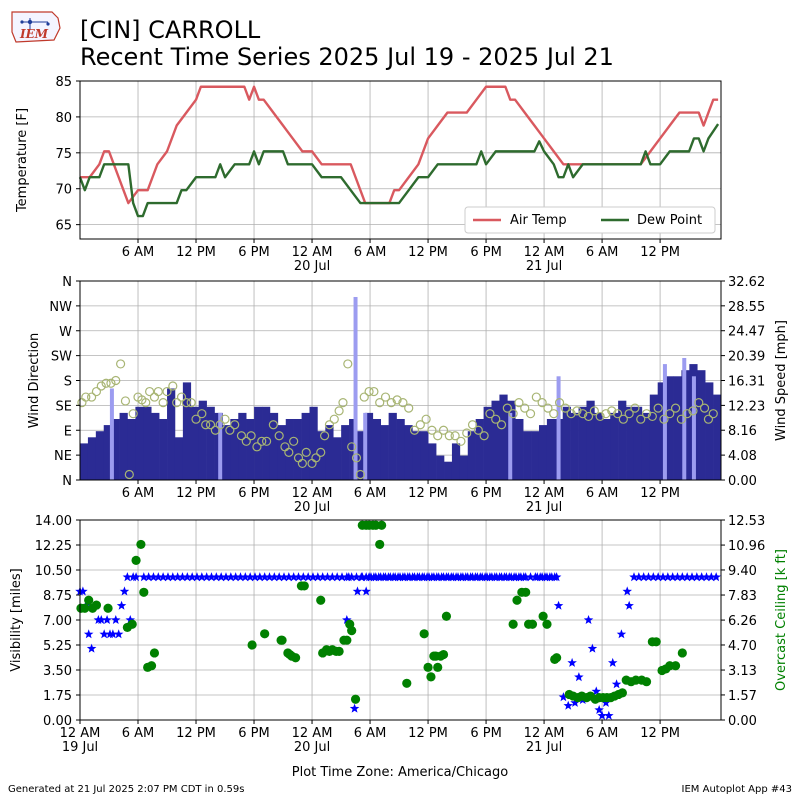  I want to click on y-tick-label: 10.50, so click(53, 571).